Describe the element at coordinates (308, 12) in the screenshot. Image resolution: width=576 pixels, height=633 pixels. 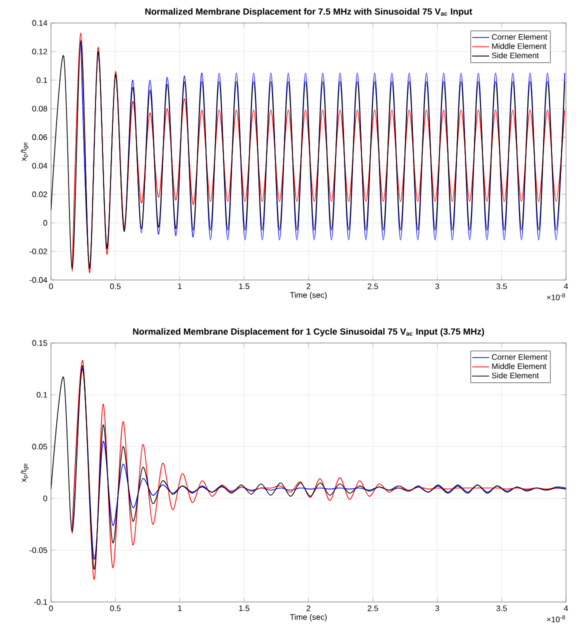
I see `chart-title: Normalized Membrane Displacement for 7.5 MHz with Sinusoidal 75 V$_{ac}$ Input` at that location.